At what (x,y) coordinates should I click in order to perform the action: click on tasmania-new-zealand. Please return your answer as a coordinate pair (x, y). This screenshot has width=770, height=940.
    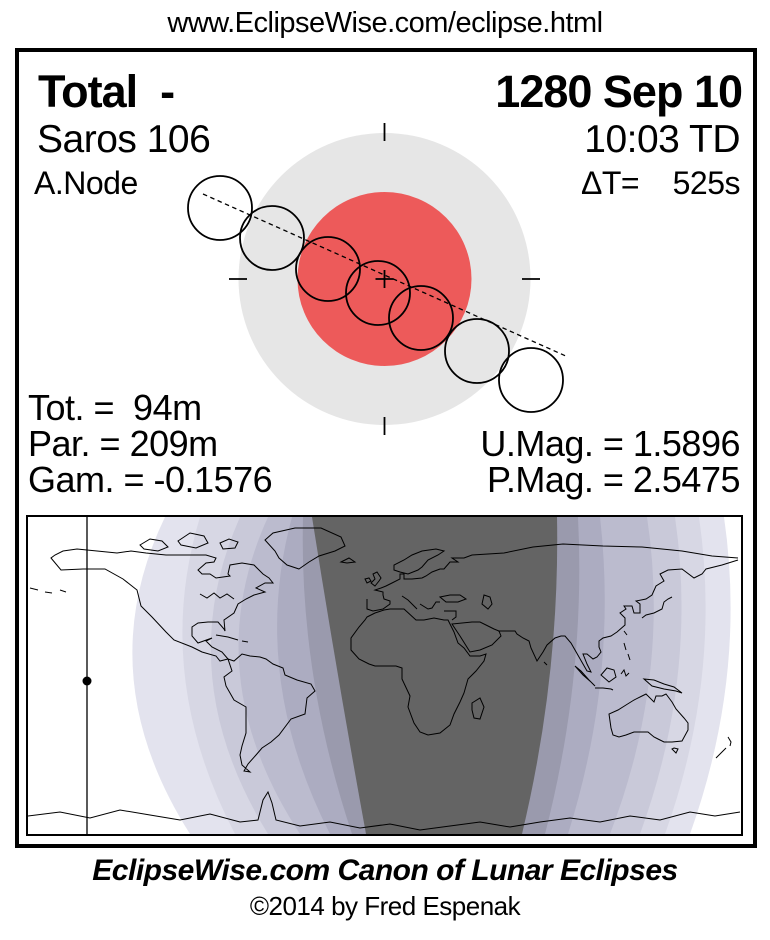
    Looking at the image, I should click on (701, 747).